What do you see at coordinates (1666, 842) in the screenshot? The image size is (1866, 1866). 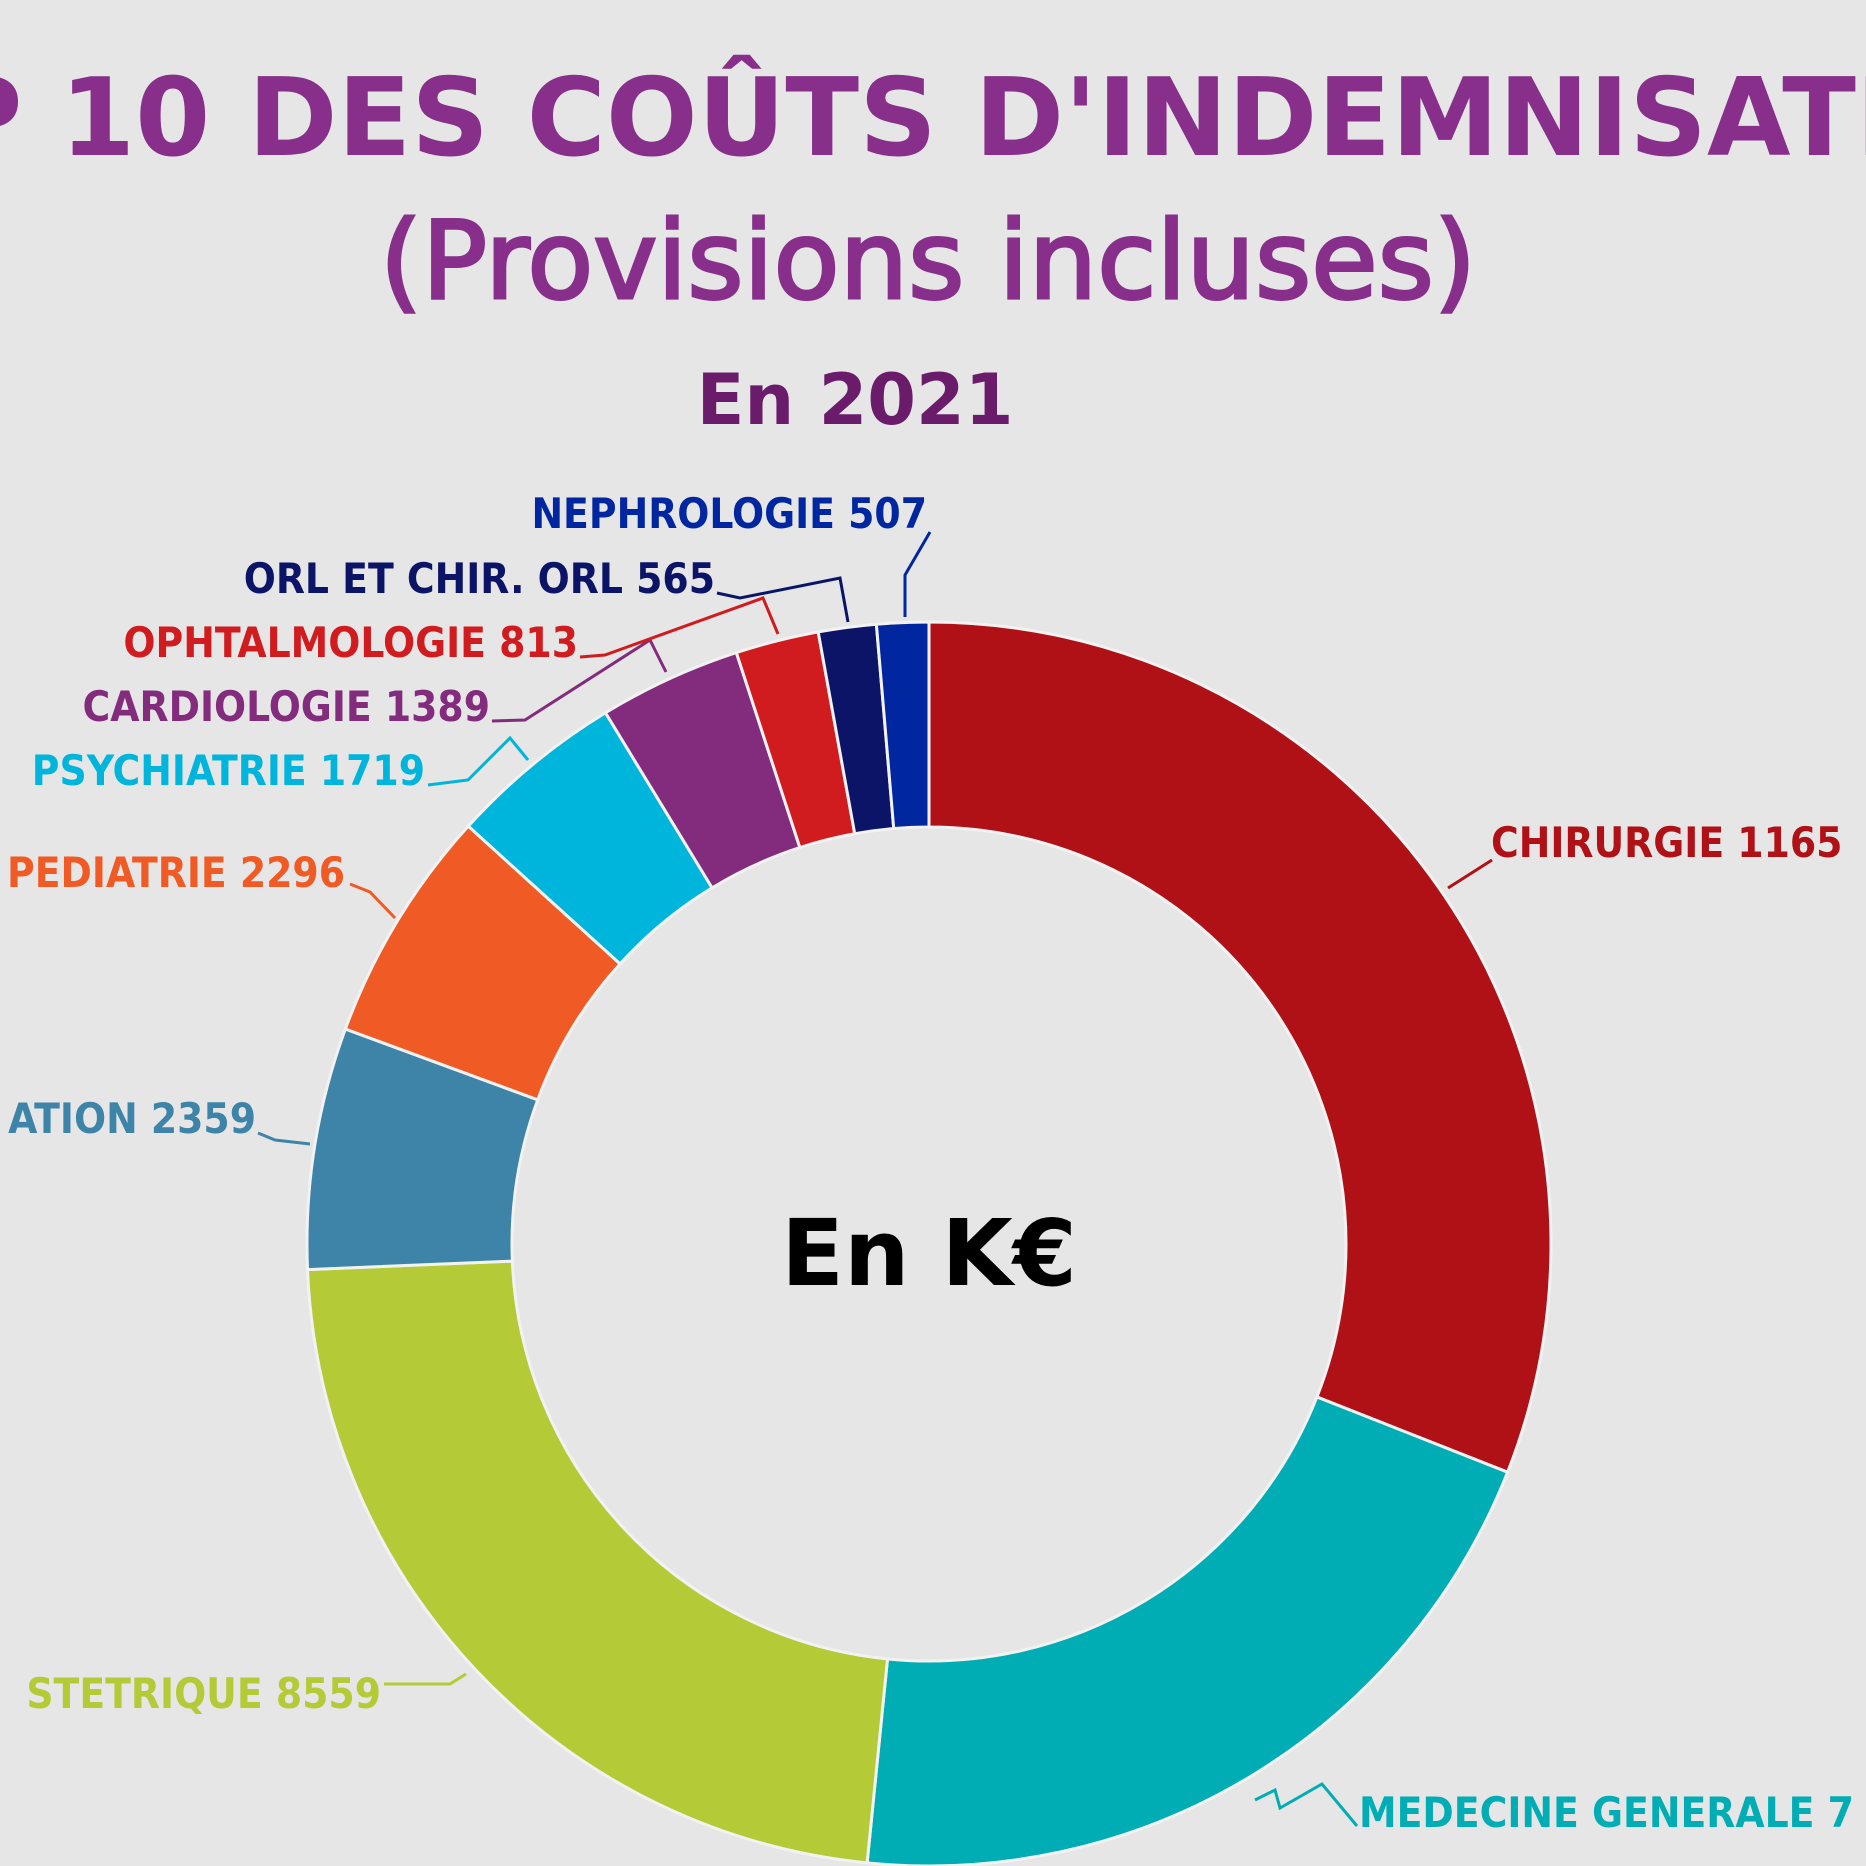 I see `label-chirurgie: CHIRURGIE 1165` at bounding box center [1666, 842].